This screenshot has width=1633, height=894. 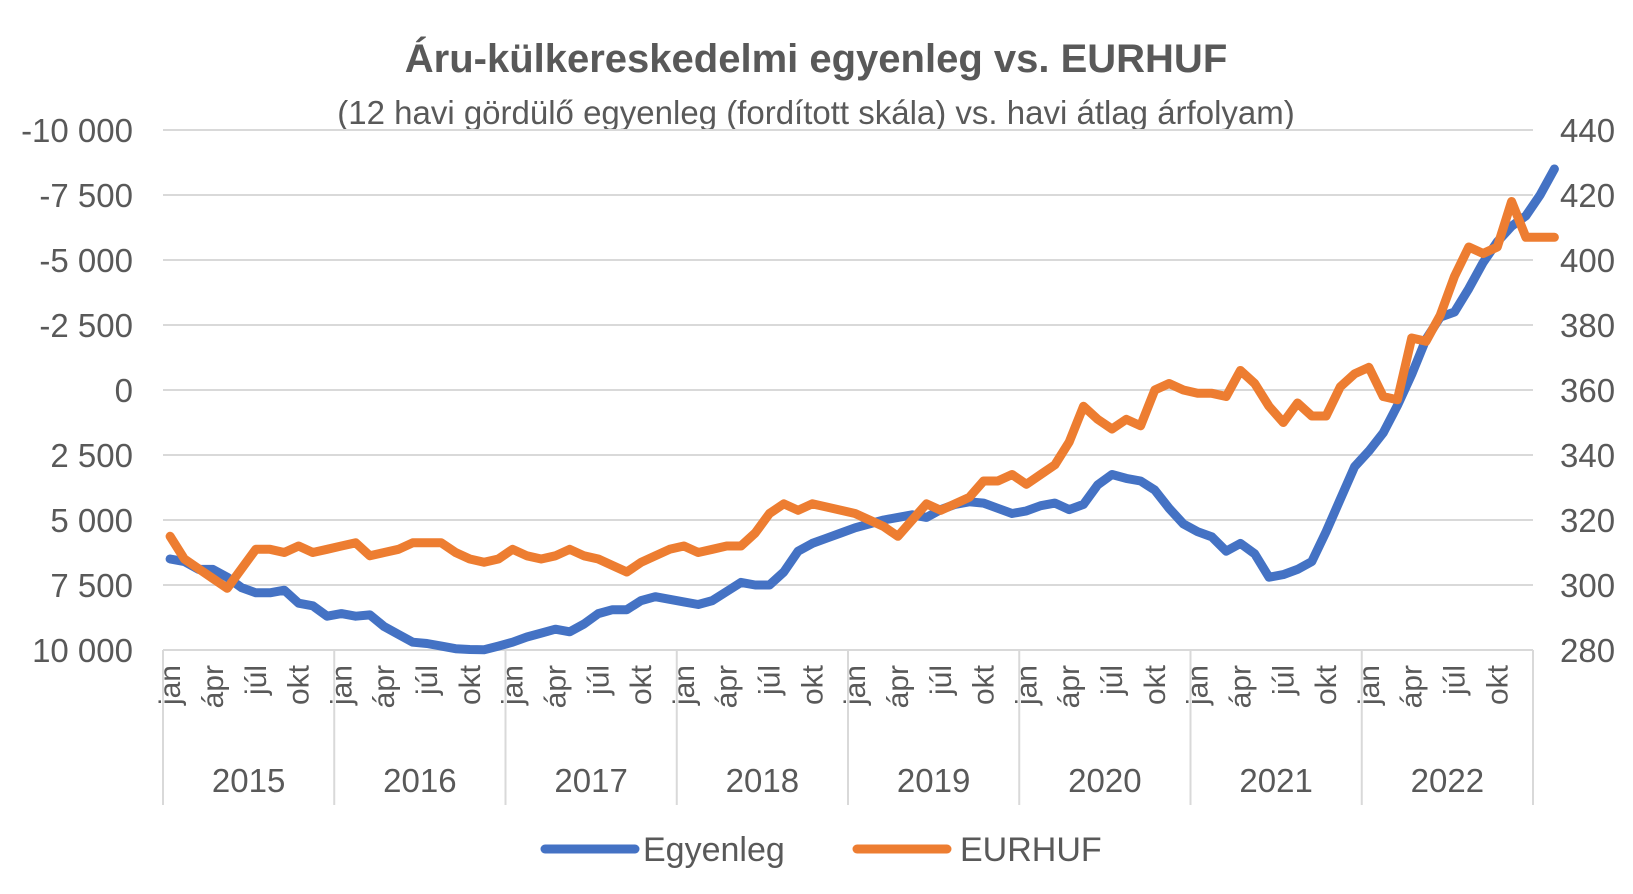 I want to click on left-tick-label: 5 000, so click(x=91, y=520).